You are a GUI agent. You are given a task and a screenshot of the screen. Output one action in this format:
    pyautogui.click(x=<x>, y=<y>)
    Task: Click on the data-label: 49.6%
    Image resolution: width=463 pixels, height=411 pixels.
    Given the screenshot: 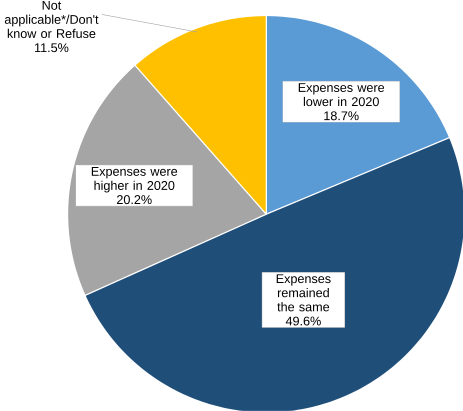 What is the action you would take?
    pyautogui.click(x=303, y=321)
    